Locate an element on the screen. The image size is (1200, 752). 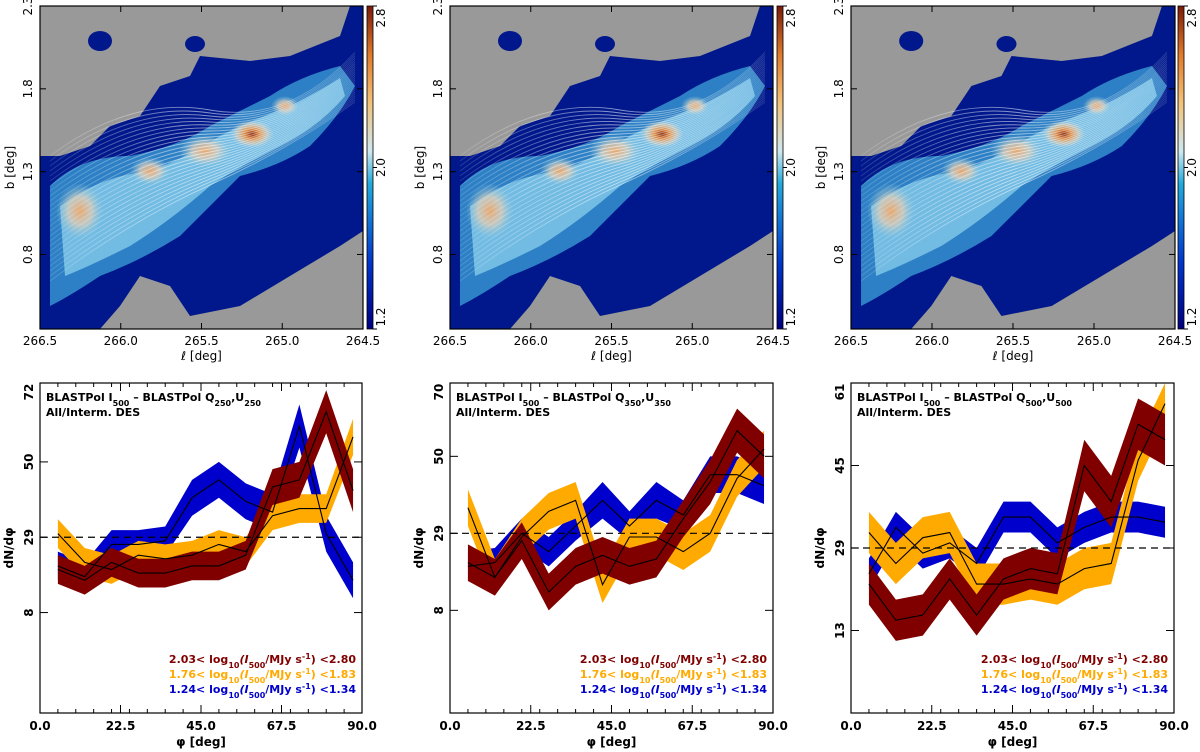
annotation-text: – BLASTPol Q is located at coordinates (171, 397).